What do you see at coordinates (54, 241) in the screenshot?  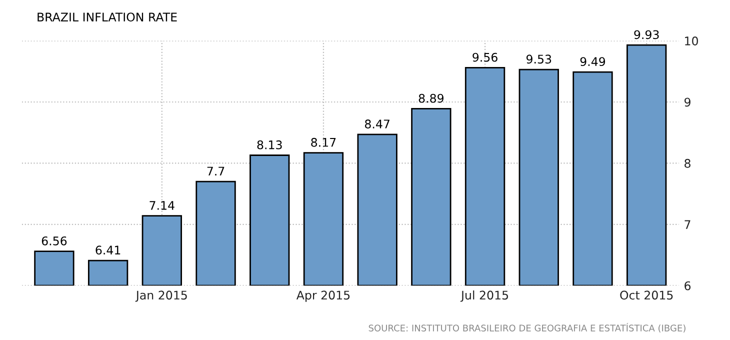 I see `data-label: 6.56` at bounding box center [54, 241].